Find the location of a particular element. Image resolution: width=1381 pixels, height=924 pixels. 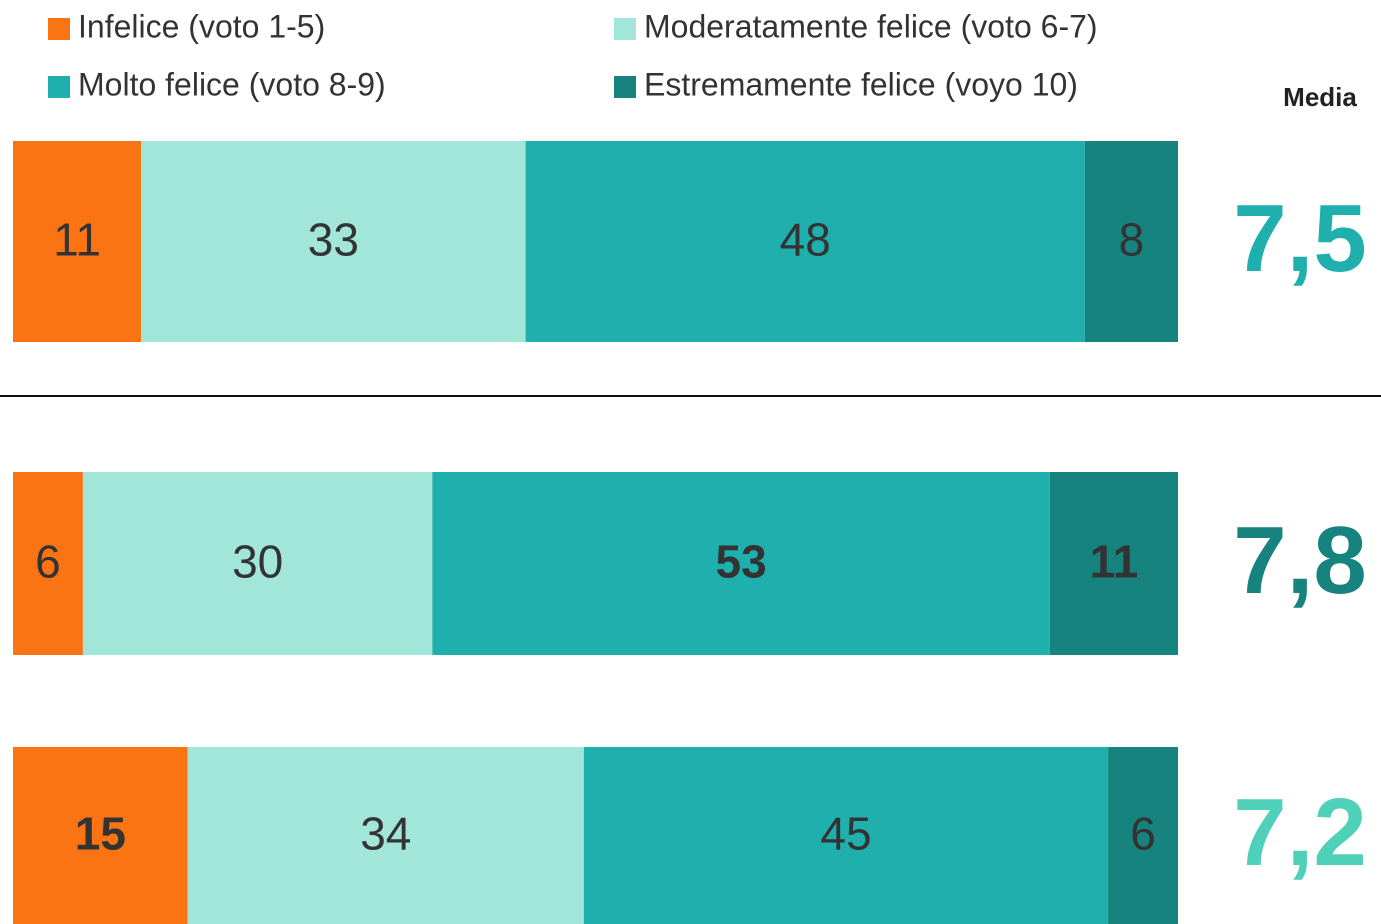

legend-label: Estremamente felice (voyo 10) is located at coordinates (861, 84).